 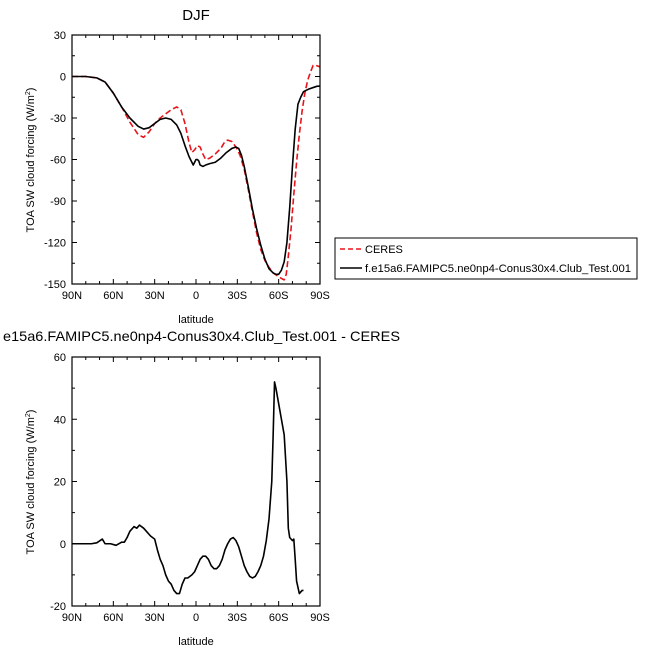 I want to click on top-panel-x-axis-label: latitude, so click(x=195, y=320).